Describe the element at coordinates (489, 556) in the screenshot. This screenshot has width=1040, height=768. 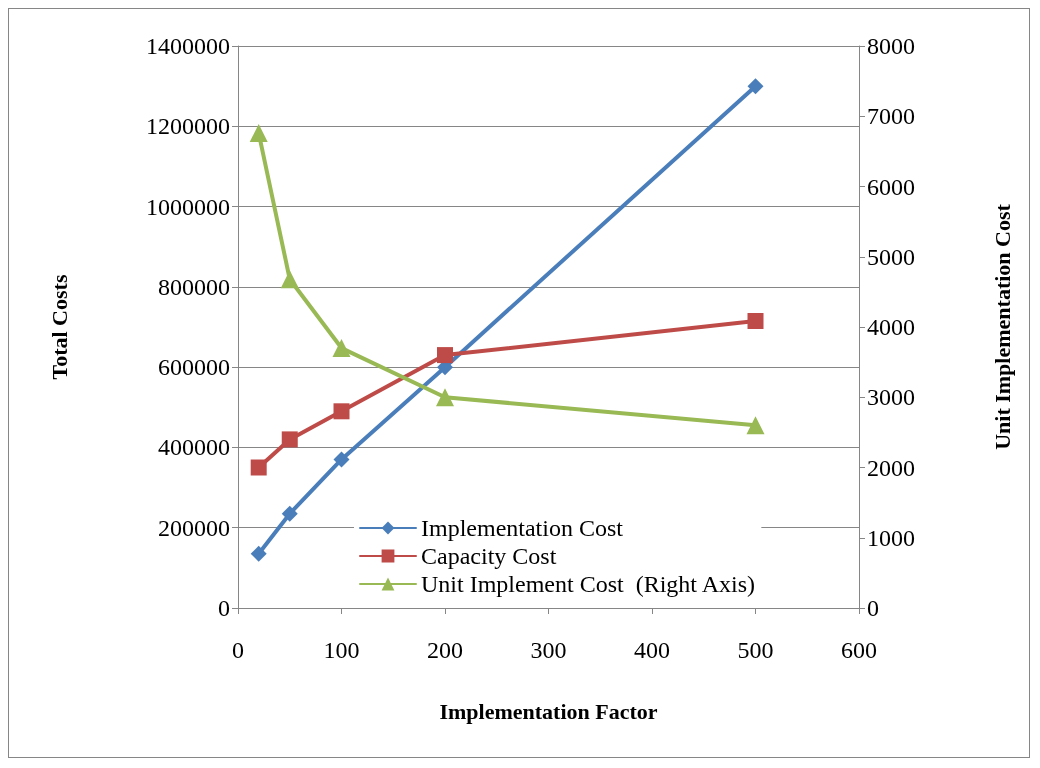
I see `legend-label: Capacity Cost` at that location.